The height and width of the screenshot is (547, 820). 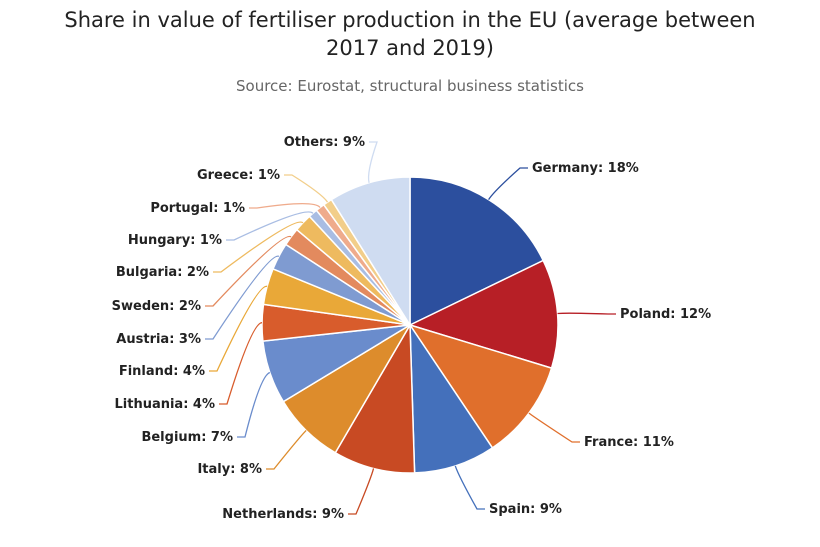 I want to click on data-label-lithuania: Lithuania: 4%, so click(x=164, y=404).